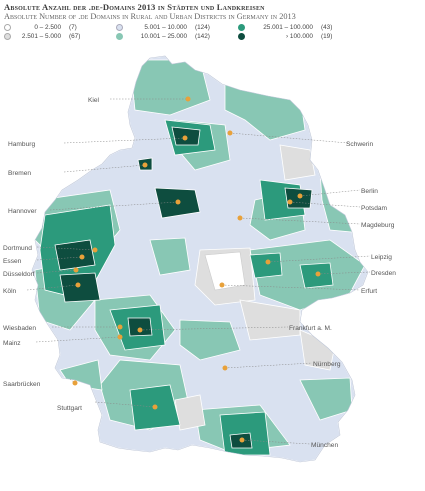 The image size is (425, 491). Describe the element at coordinates (299, 36) in the screenshot. I see `legend-range-5: › 100.000` at that location.